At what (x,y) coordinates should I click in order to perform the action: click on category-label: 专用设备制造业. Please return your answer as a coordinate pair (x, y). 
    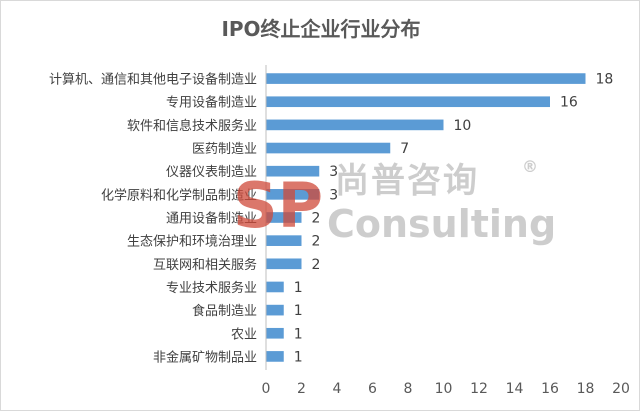
    Looking at the image, I should click on (211, 103).